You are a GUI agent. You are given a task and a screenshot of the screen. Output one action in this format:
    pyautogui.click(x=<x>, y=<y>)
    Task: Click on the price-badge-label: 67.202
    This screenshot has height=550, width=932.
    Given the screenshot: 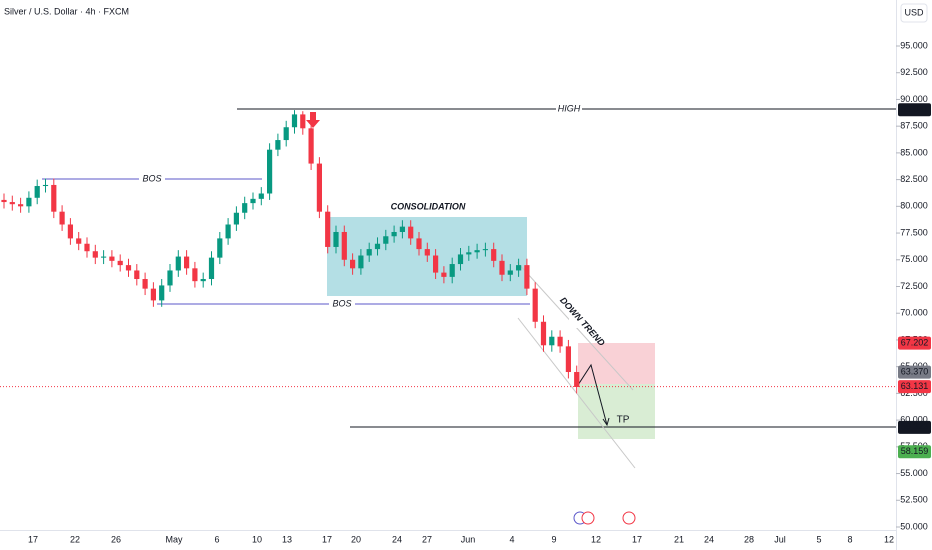 What is the action you would take?
    pyautogui.click(x=915, y=343)
    